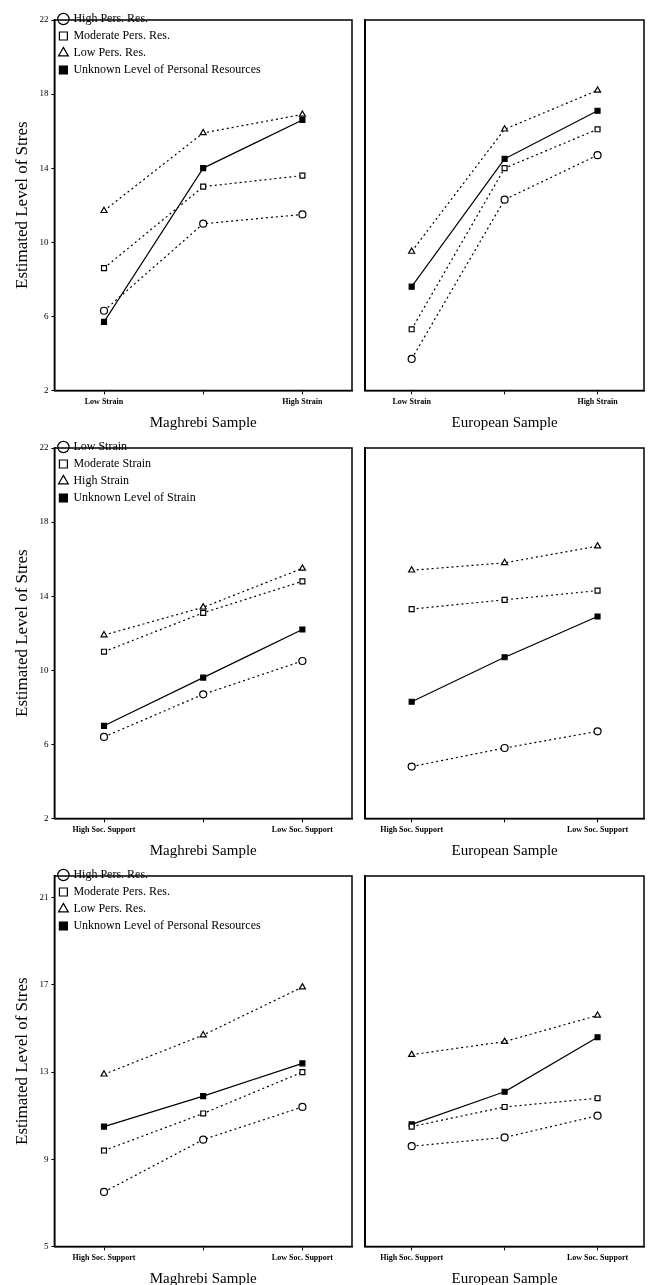 This screenshot has height=1285, width=652. Describe the element at coordinates (46, 1245) in the screenshot. I see `y-tick-label: 5` at that location.